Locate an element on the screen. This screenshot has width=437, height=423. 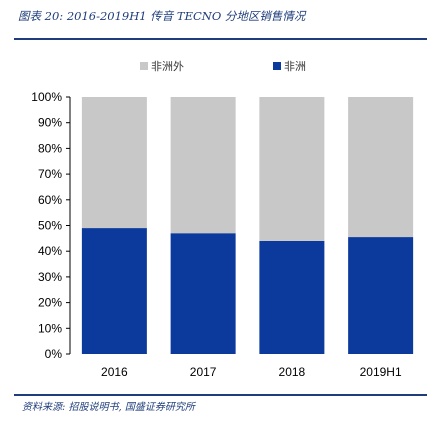
x-tick-label: 2016 is located at coordinates (114, 372).